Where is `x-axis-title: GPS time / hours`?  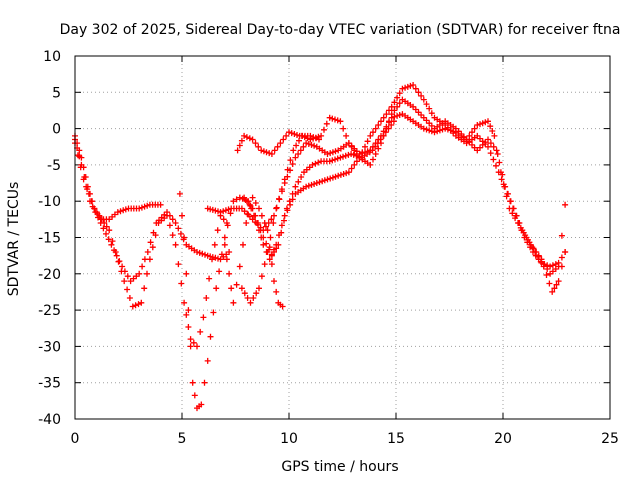 x-axis-title: GPS time / hours is located at coordinates (339, 467).